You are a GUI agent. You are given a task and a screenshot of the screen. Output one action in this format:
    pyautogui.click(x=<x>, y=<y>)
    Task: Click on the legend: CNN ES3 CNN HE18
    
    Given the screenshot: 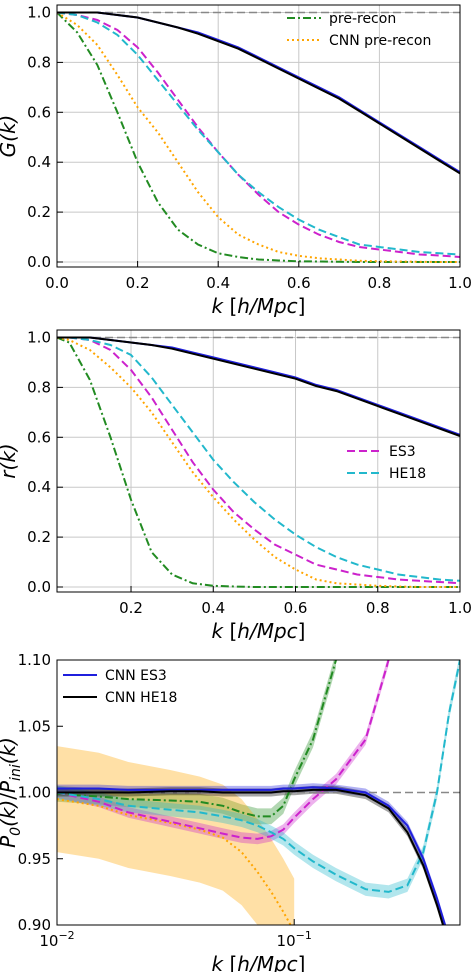 What is the action you would take?
    pyautogui.click(x=120, y=687)
    